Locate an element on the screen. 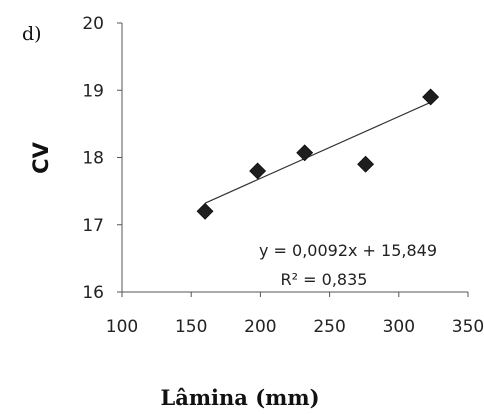  y-tick-label: 19 is located at coordinates (93, 91).